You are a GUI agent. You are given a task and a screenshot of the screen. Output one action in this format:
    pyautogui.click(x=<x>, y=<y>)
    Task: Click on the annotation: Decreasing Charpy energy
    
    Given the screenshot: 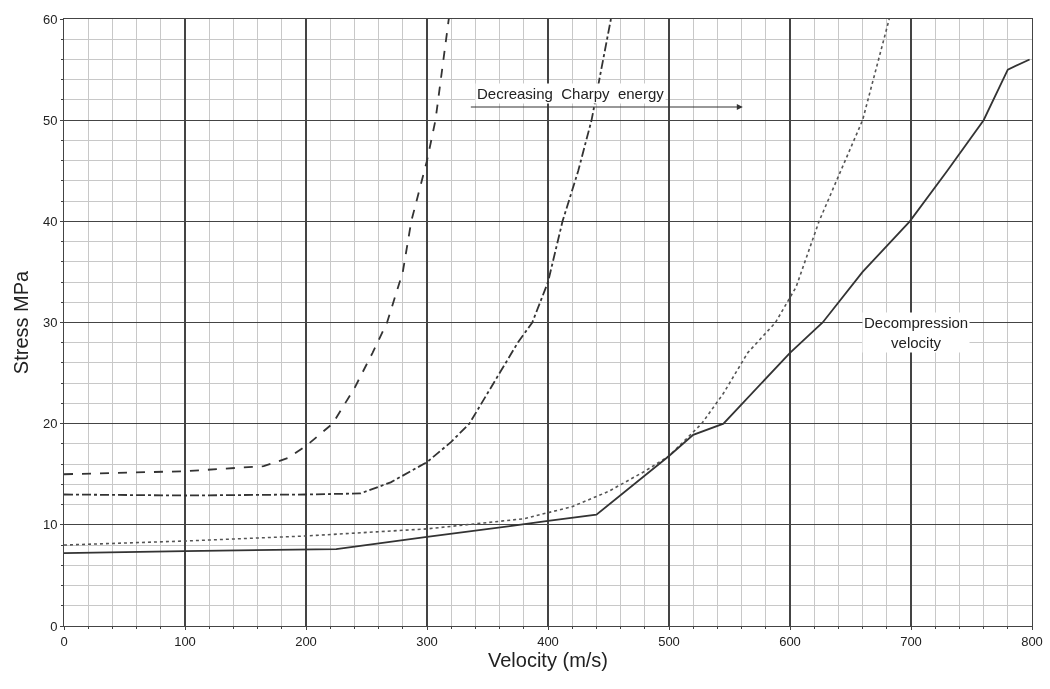 What is the action you would take?
    pyautogui.click(x=571, y=93)
    